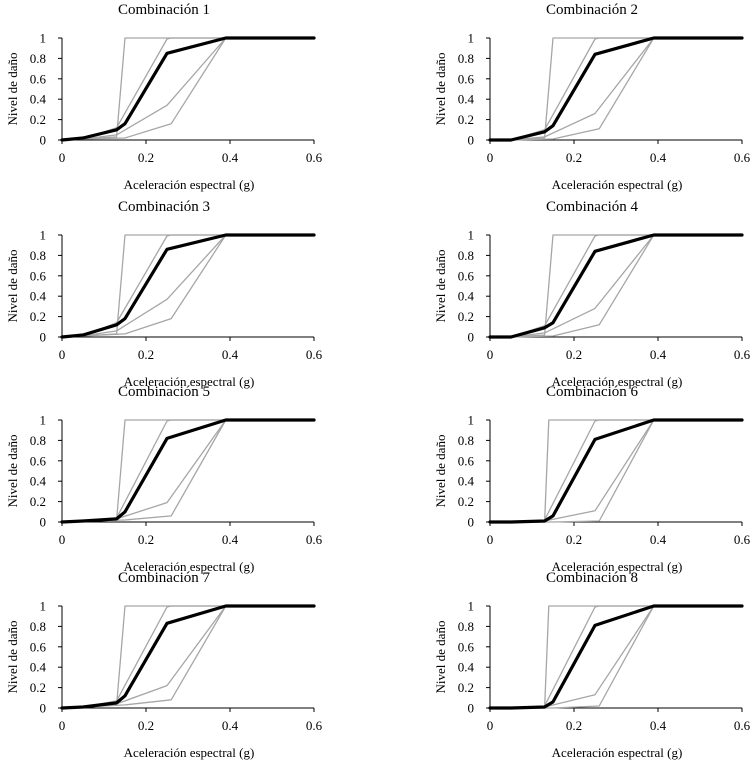 This screenshot has width=754, height=762. Describe the element at coordinates (230, 539) in the screenshot. I see `chart-5-xtick-label: 0.4` at that location.